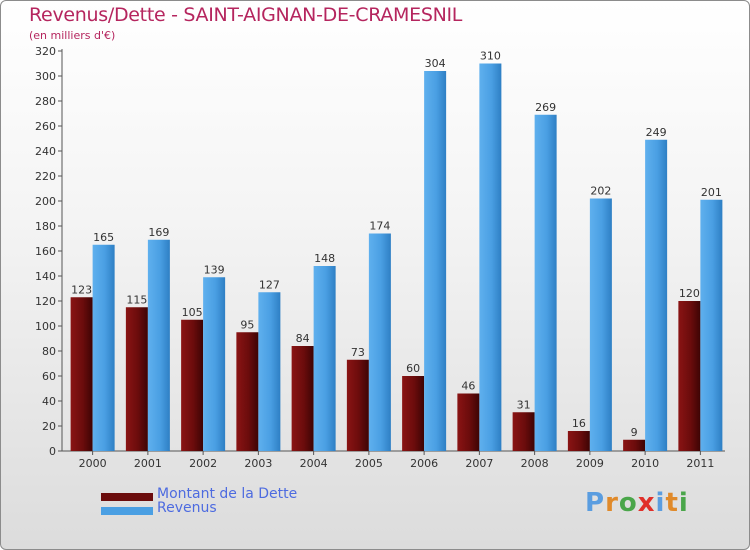  What do you see at coordinates (81, 289) in the screenshot?
I see `data-label-dette: 123` at bounding box center [81, 289].